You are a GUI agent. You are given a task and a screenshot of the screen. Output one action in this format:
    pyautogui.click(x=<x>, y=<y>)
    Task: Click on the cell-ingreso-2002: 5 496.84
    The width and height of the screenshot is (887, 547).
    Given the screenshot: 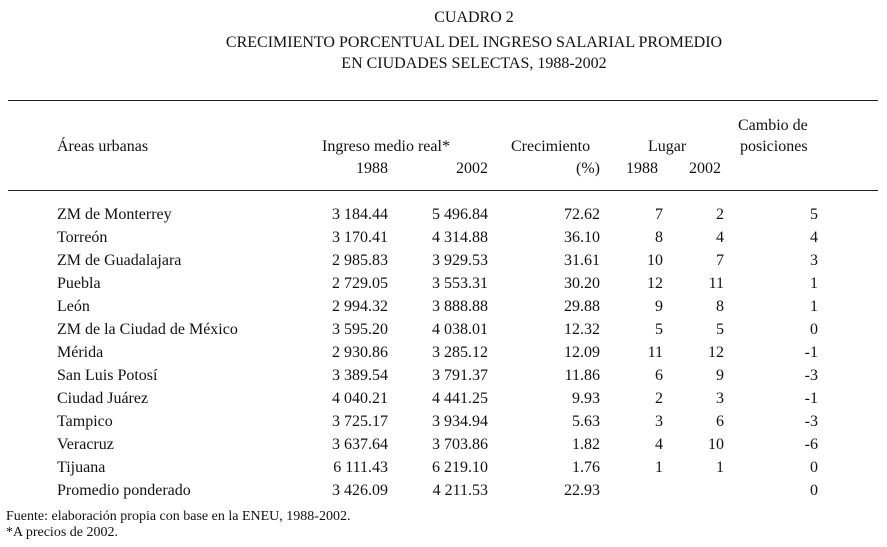 What is the action you would take?
    pyautogui.click(x=460, y=214)
    